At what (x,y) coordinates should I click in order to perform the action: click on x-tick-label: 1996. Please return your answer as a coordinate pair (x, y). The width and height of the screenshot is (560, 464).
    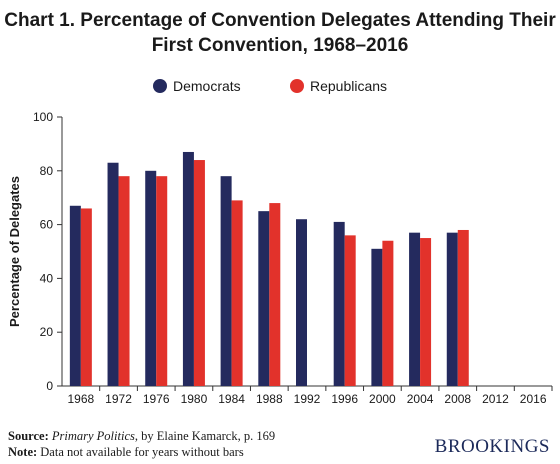
    Looking at the image, I should click on (344, 399).